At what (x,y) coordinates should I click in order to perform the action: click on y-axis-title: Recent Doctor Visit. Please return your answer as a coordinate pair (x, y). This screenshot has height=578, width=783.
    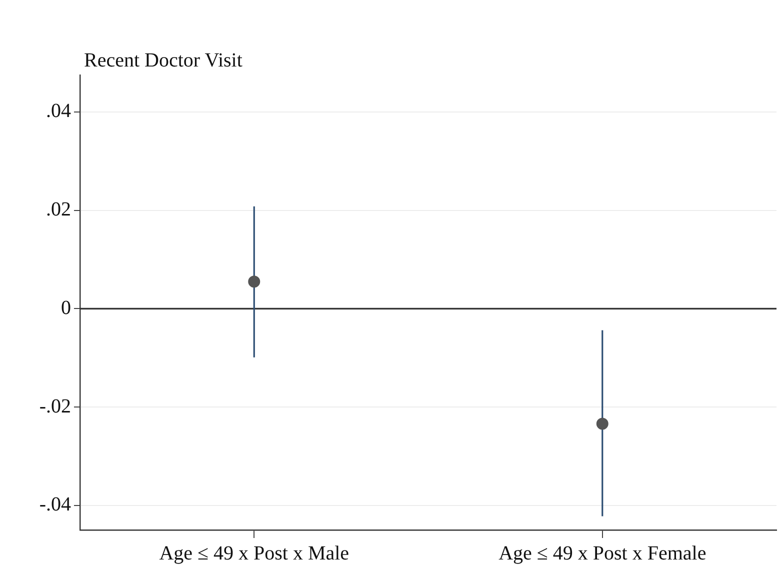
    Looking at the image, I should click on (163, 60).